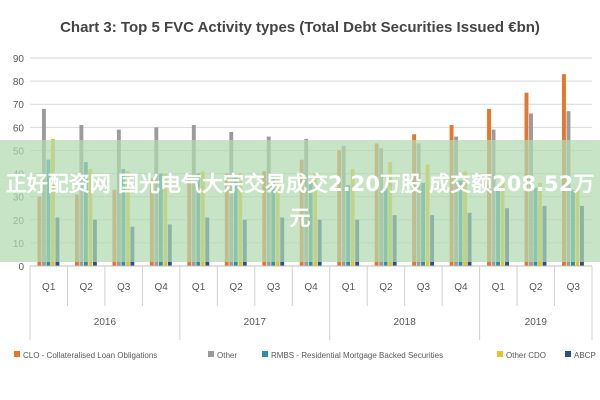 This screenshot has height=400, width=600. Describe the element at coordinates (255, 322) in the screenshot. I see `x-group-label: 2017` at that location.